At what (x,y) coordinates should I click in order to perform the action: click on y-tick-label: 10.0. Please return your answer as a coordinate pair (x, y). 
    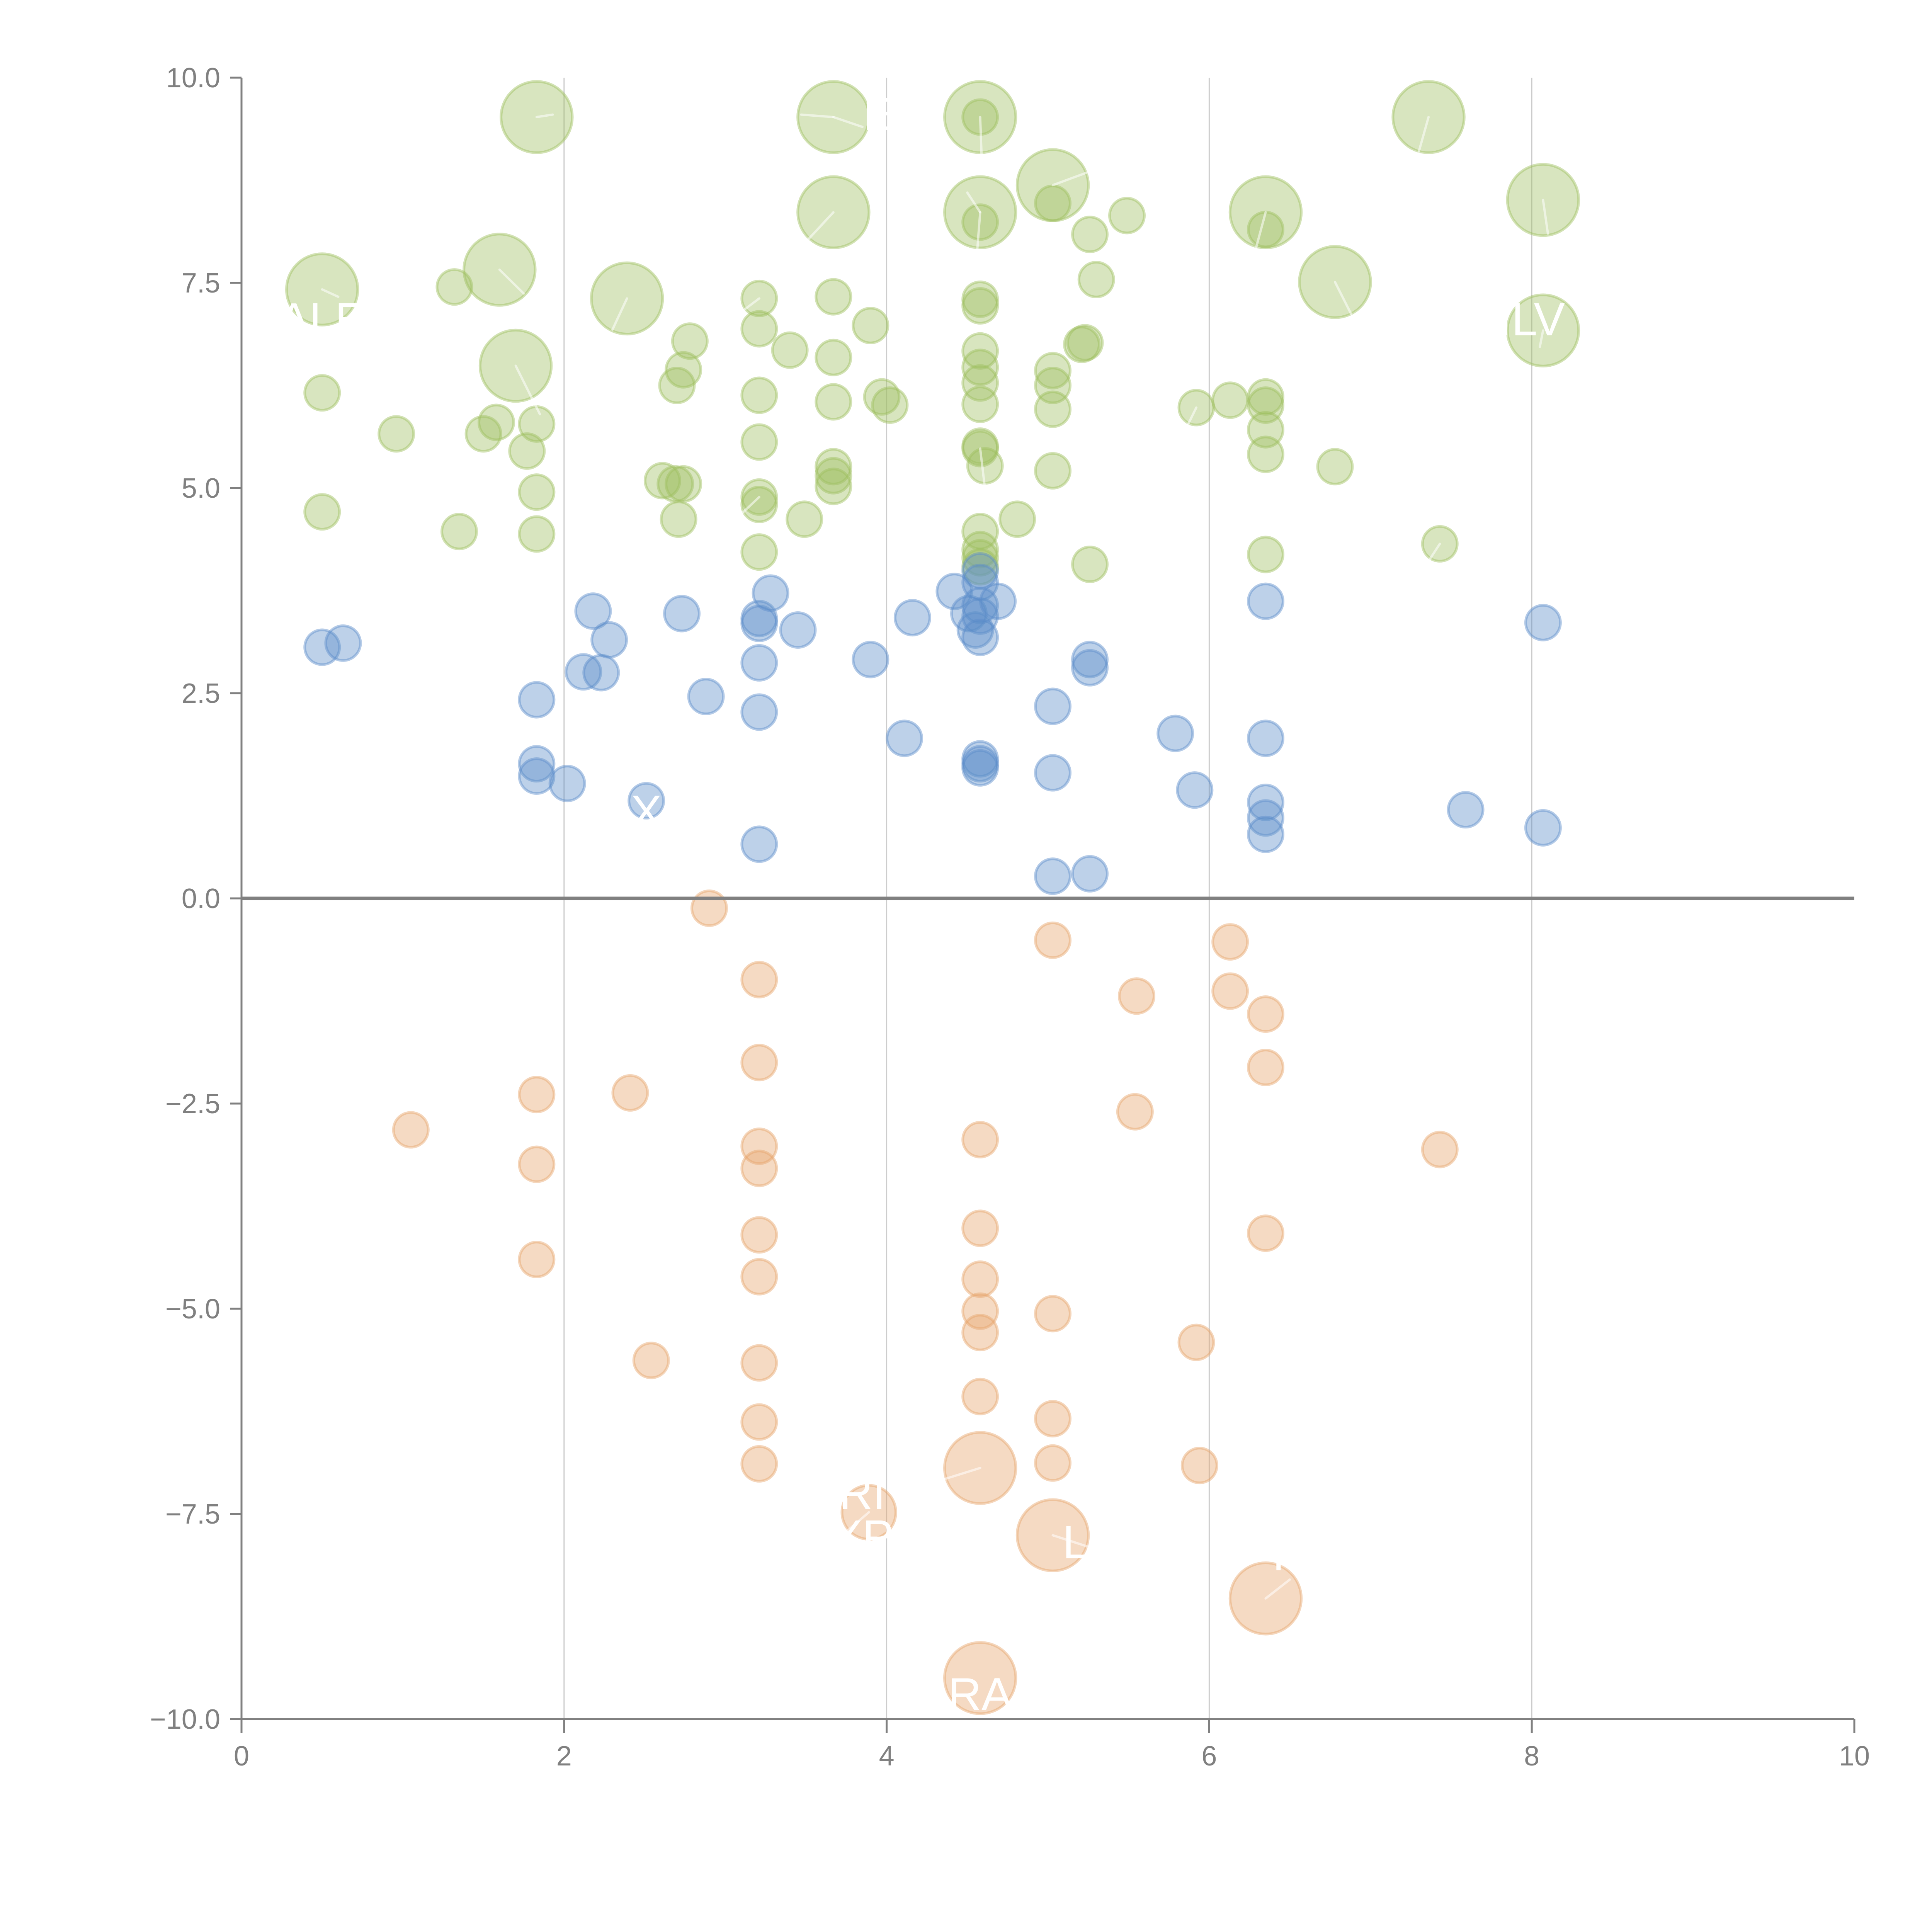
    Looking at the image, I should click on (193, 78).